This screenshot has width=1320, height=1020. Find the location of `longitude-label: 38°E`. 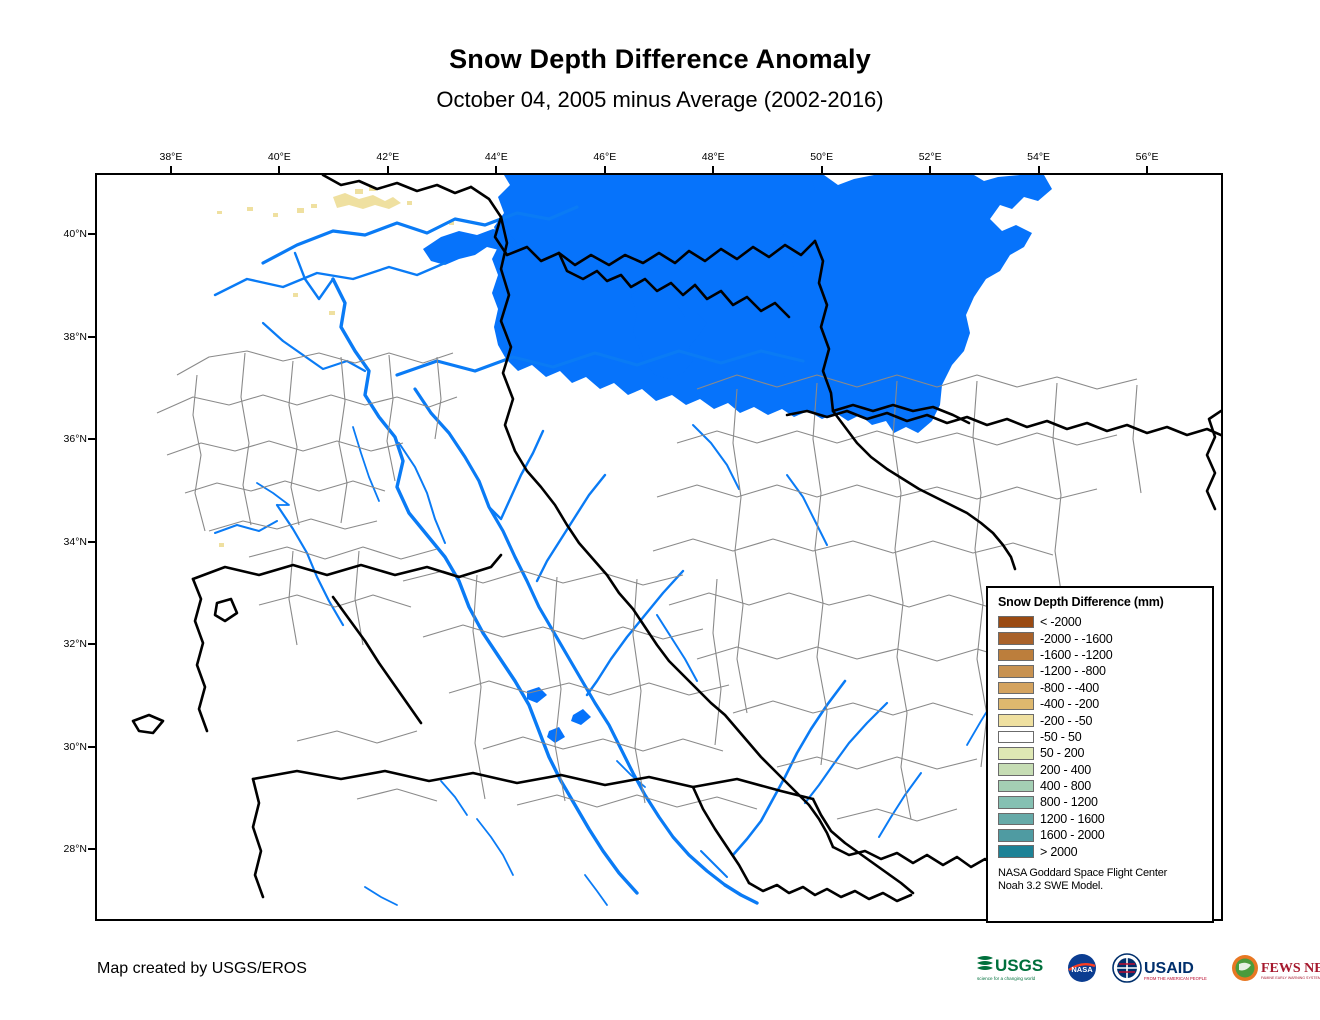

longitude-label: 38°E is located at coordinates (171, 157).